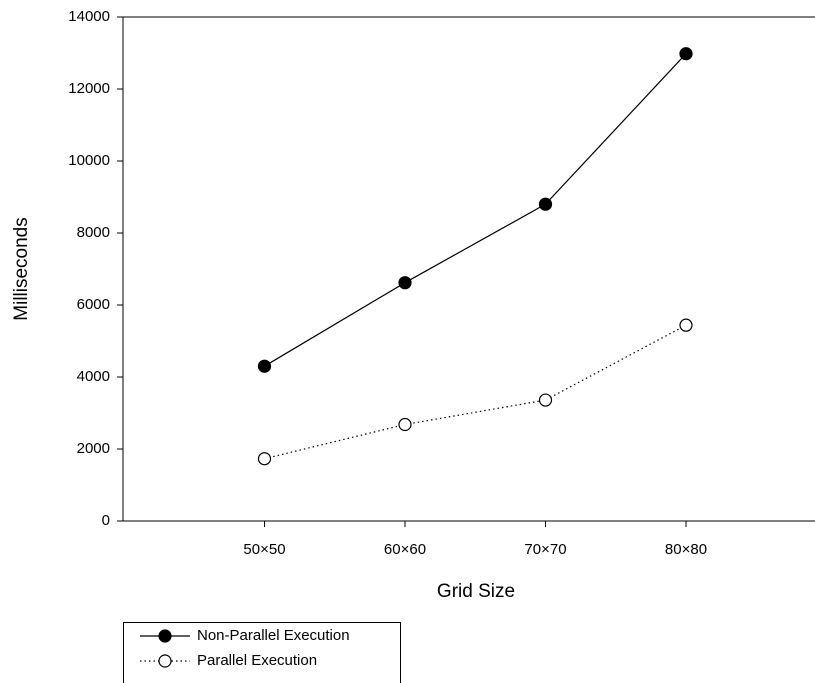 This screenshot has height=683, width=815. Describe the element at coordinates (257, 660) in the screenshot. I see `legend-label: Parallel Execution` at that location.